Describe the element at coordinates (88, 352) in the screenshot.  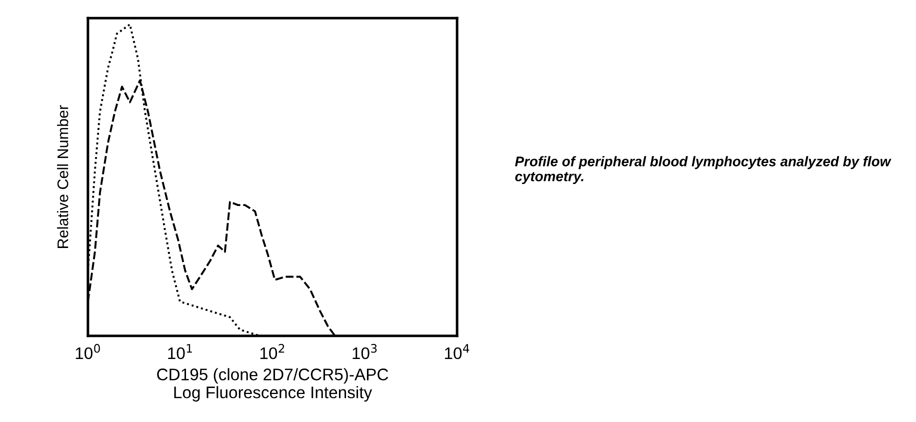
I see `x-tick-label: 10$^{0}$` at that location.